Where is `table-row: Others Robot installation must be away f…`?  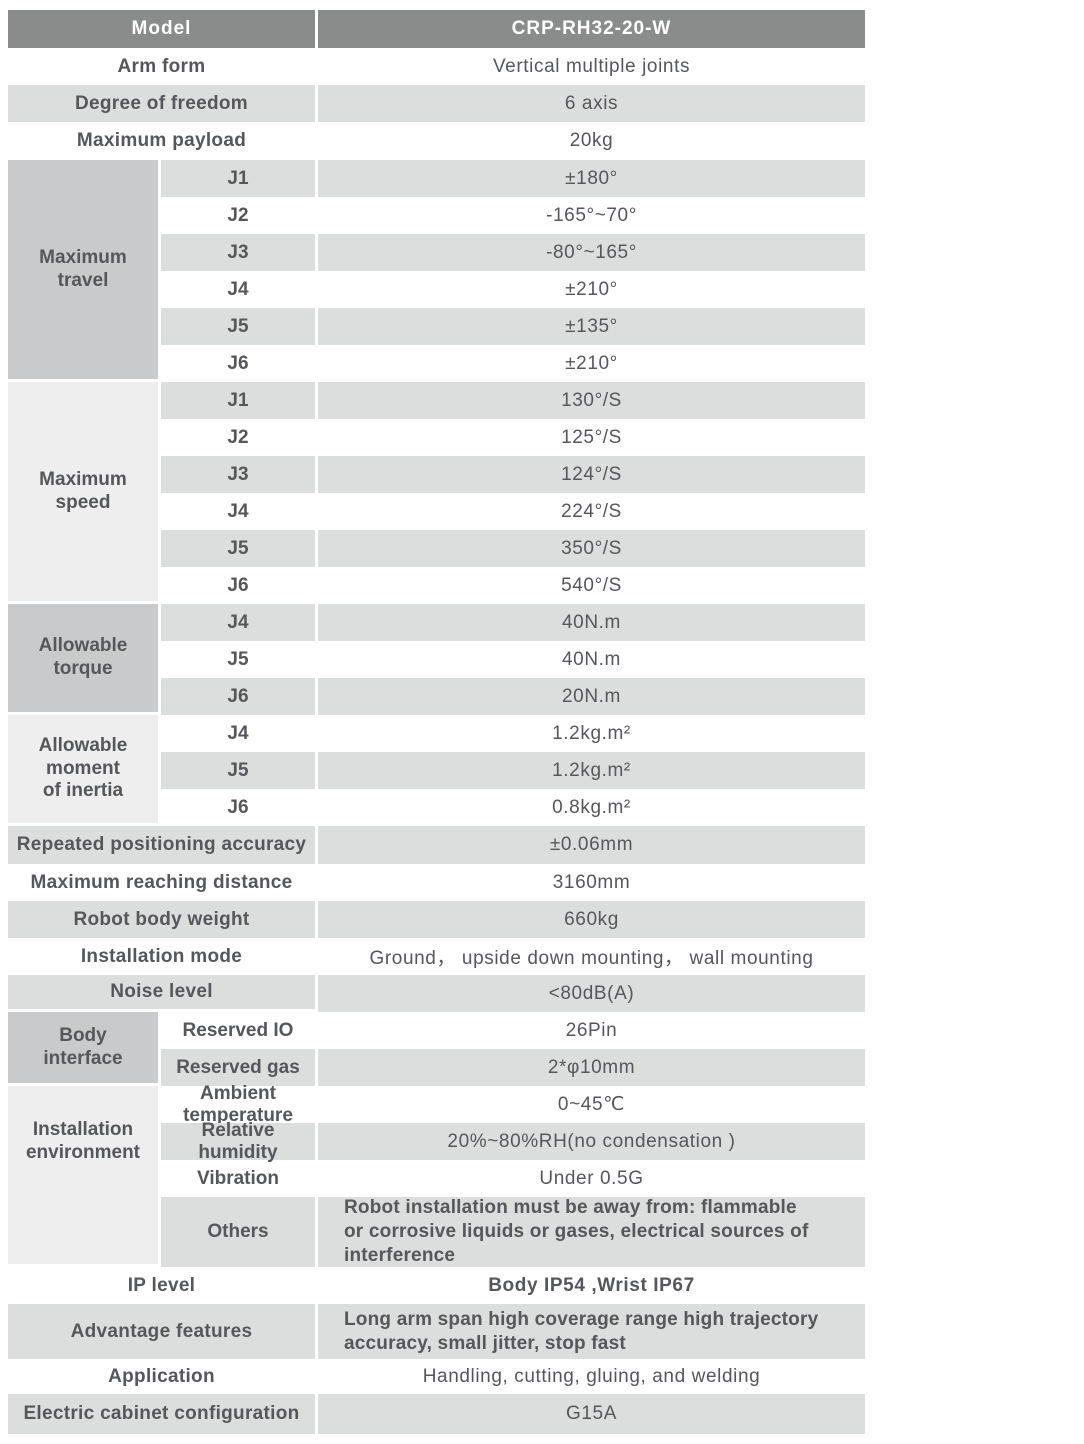 table-row: Others Robot installation must be away f… is located at coordinates (513, 1232).